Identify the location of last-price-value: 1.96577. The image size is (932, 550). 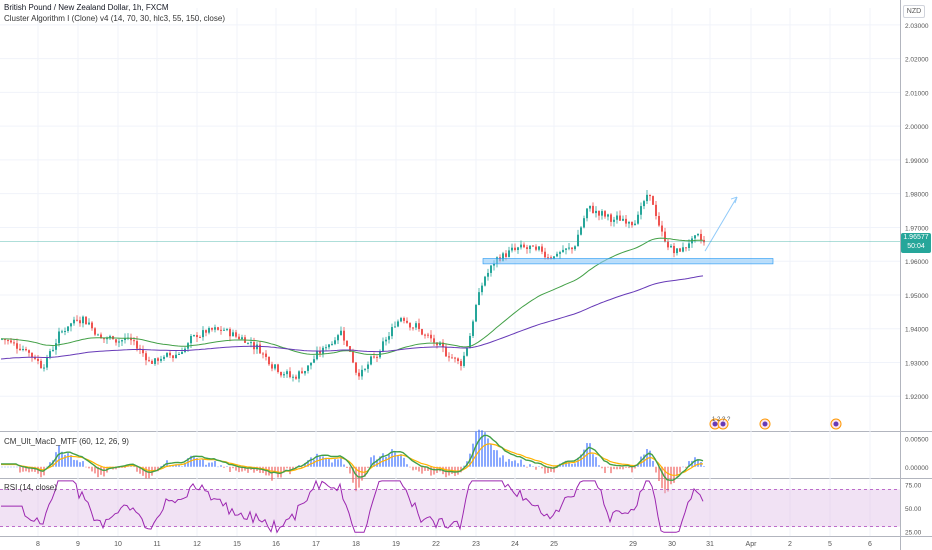
(916, 237).